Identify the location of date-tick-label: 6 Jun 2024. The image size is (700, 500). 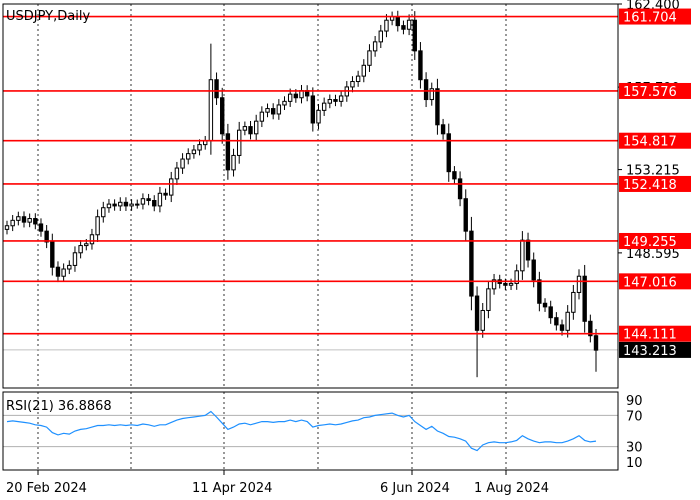
(415, 488).